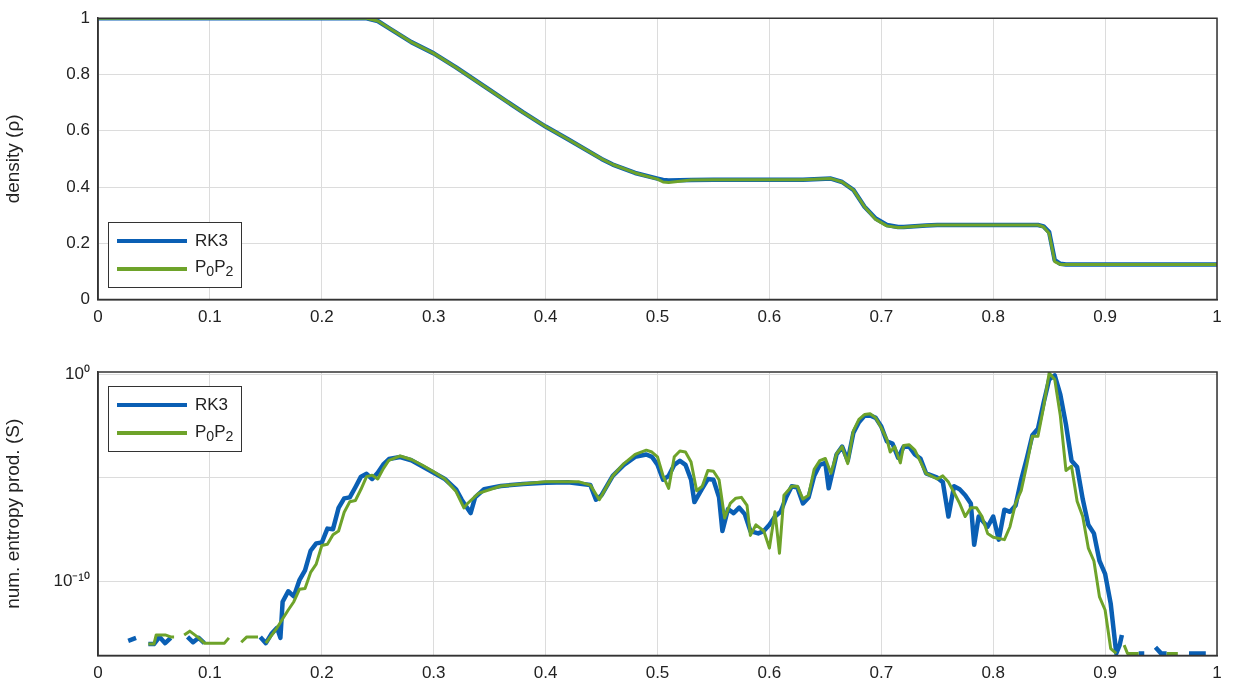 The height and width of the screenshot is (696, 1238). Describe the element at coordinates (85, 299) in the screenshot. I see `y-tick-label: 0` at that location.